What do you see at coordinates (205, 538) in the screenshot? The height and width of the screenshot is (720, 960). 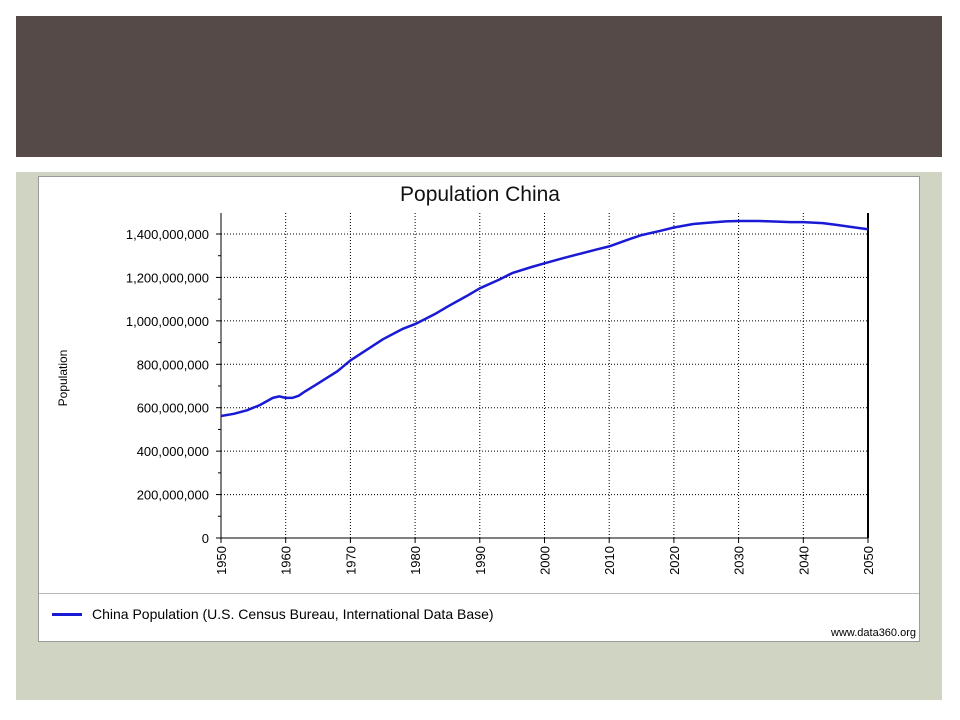 I see `y-tick-label: 0` at bounding box center [205, 538].